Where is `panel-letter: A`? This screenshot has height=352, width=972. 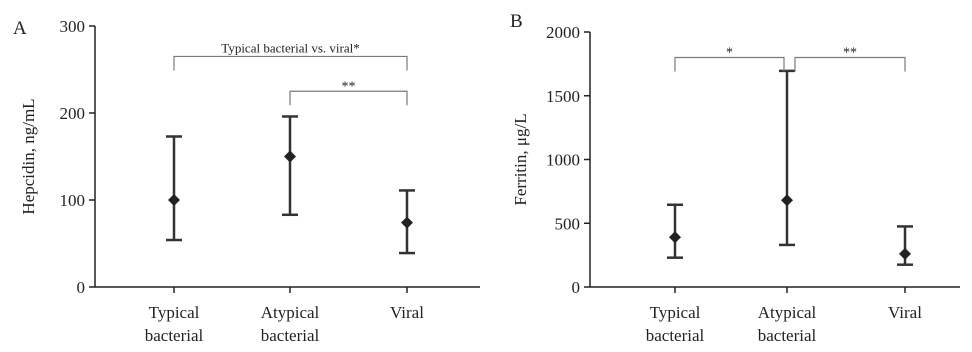 panel-letter: A is located at coordinates (20, 28).